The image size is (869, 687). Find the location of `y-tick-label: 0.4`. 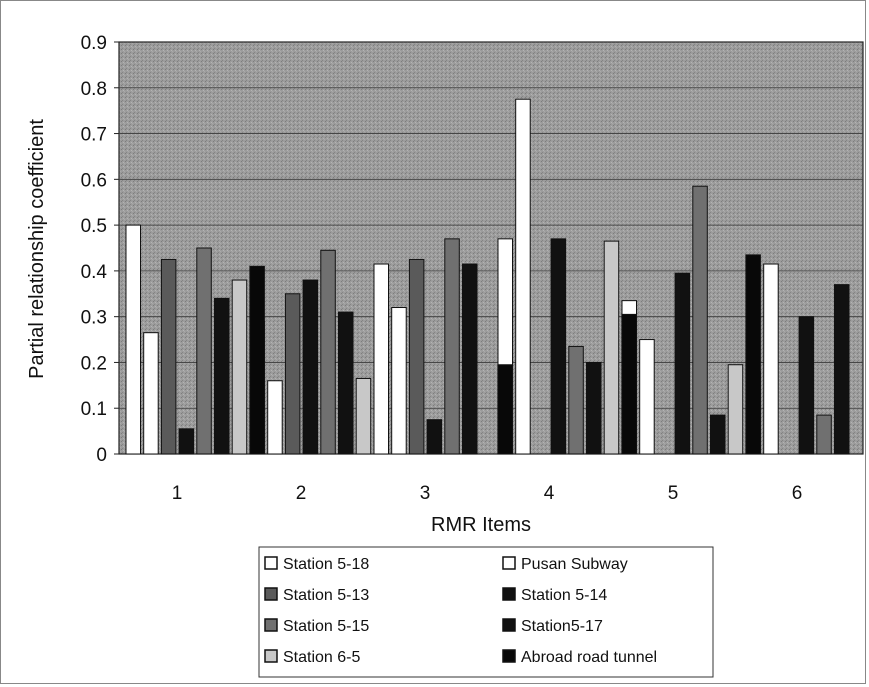

y-tick-label: 0.4 is located at coordinates (94, 272).